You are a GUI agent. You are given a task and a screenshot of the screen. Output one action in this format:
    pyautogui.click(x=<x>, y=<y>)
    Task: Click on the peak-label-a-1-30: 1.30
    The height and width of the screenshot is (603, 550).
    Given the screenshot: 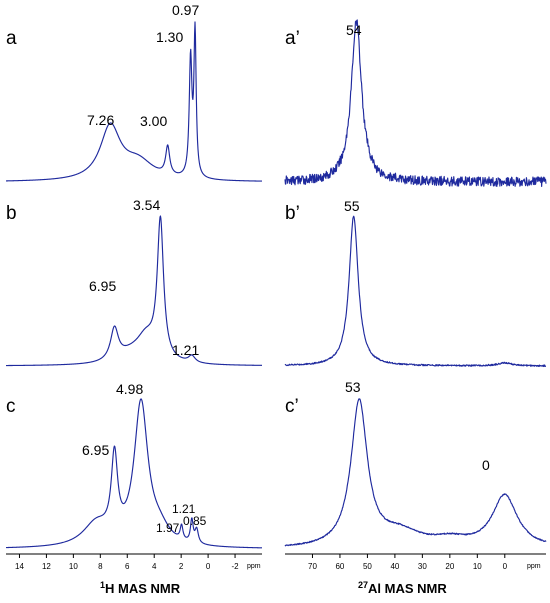 What is the action you would take?
    pyautogui.click(x=169, y=37)
    